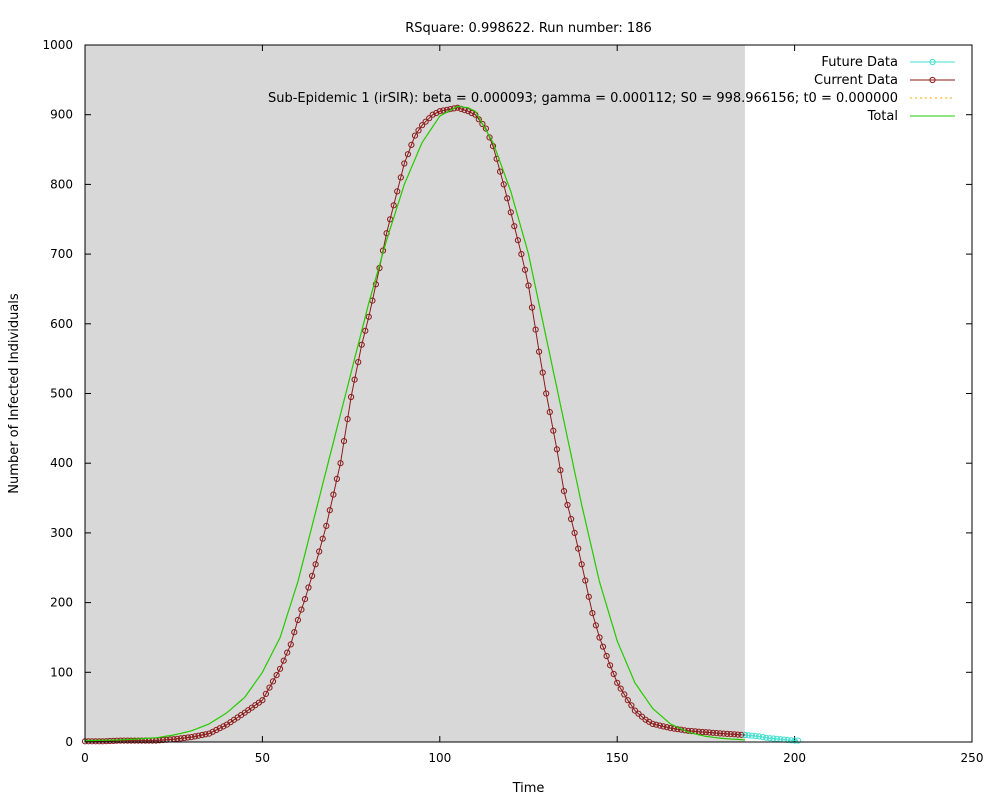 This screenshot has height=800, width=1000. What do you see at coordinates (262, 758) in the screenshot?
I see `x-tick-label: 50` at bounding box center [262, 758].